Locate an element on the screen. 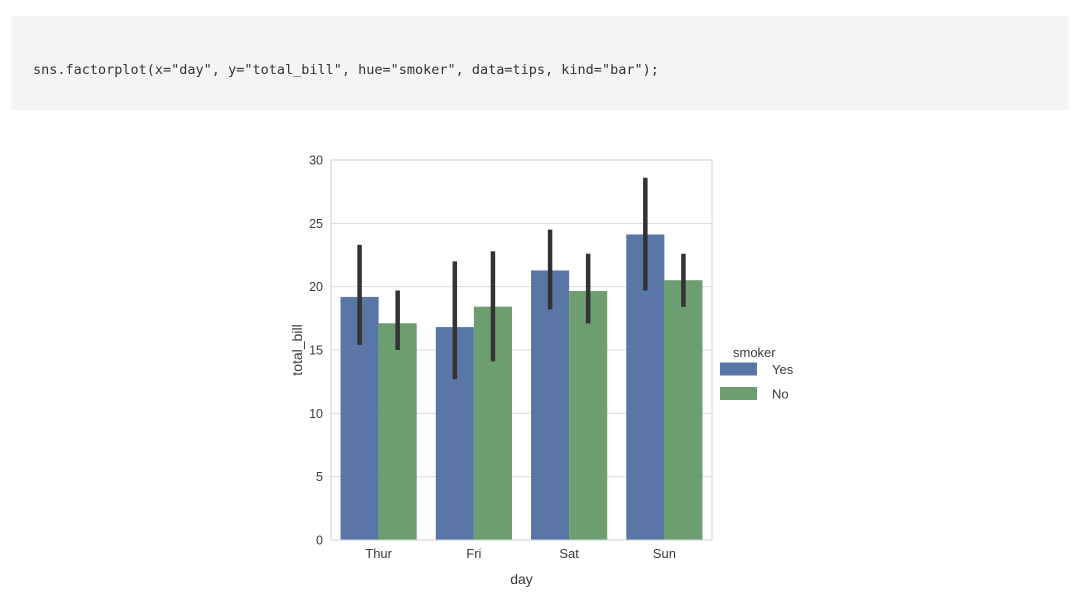 This screenshot has height=615, width=1080. legend-label-yes: Yes is located at coordinates (783, 369).